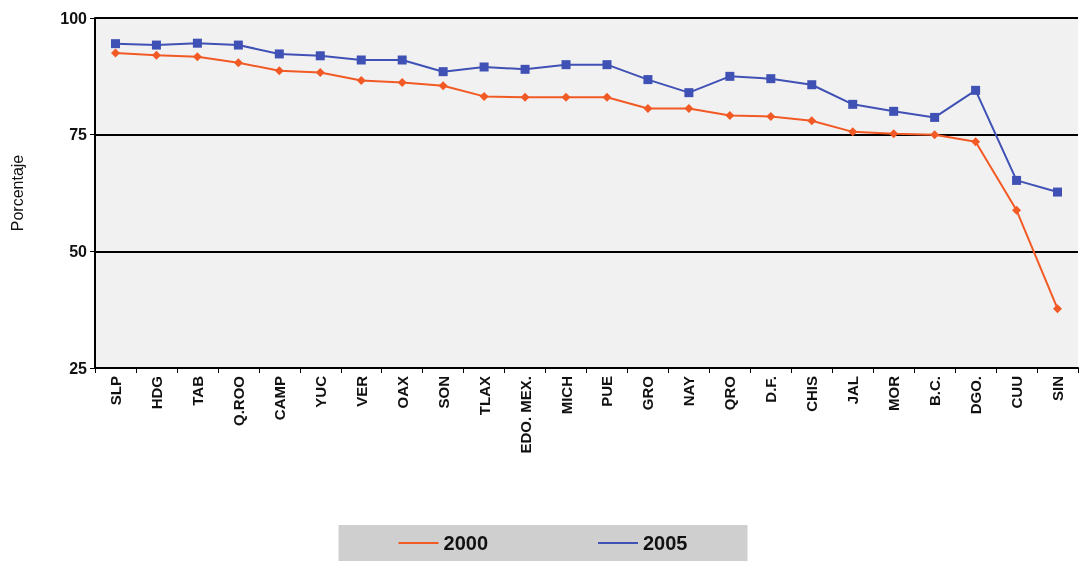  Describe the element at coordinates (402, 392) in the screenshot. I see `x-tick-label: OAX` at that location.